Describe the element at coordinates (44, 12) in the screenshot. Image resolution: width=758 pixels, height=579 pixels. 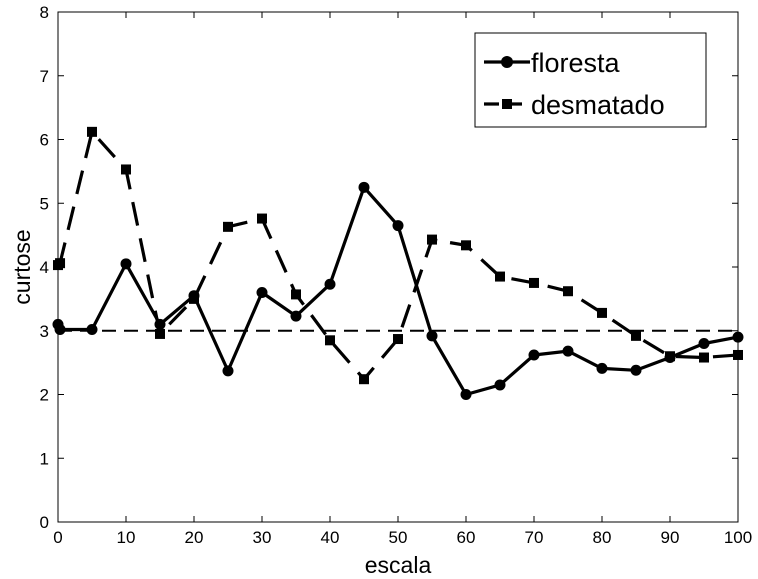
I see `y-tick-label: 8` at that location.